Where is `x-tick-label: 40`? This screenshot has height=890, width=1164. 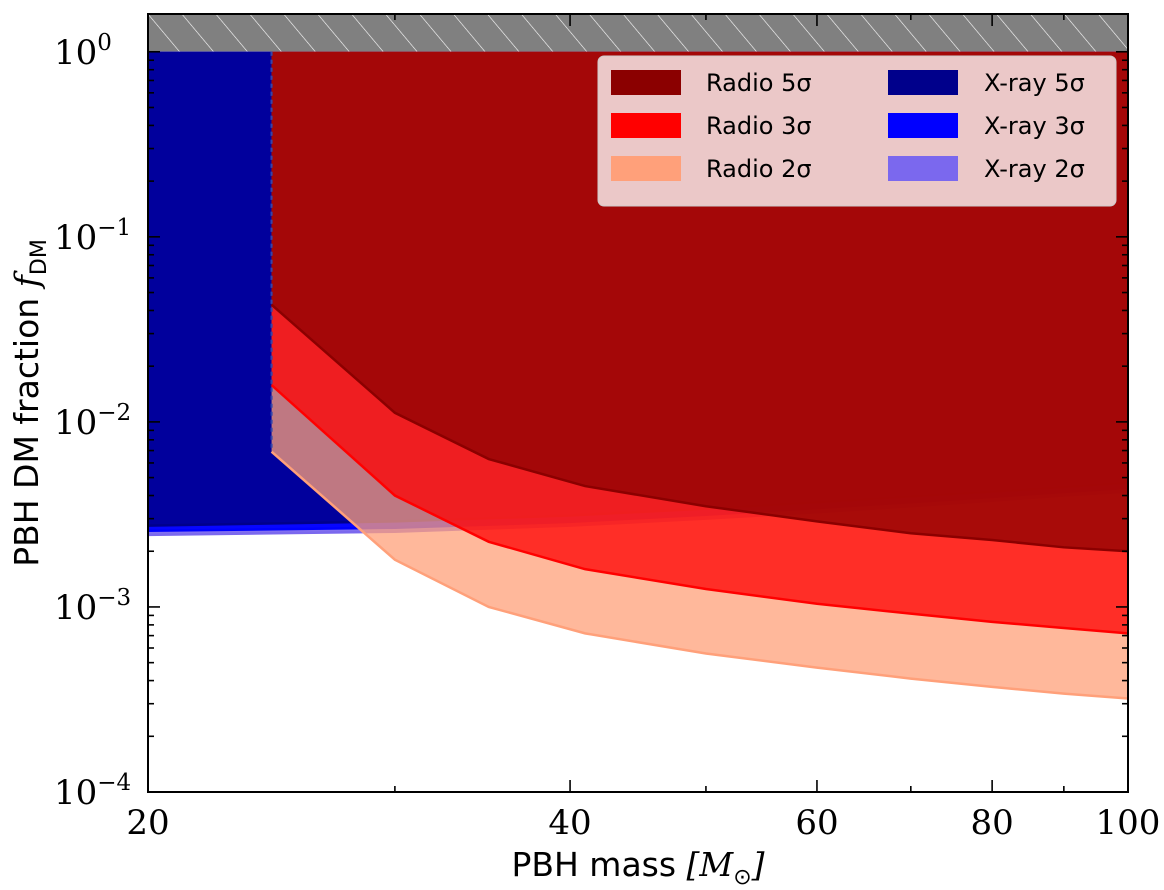
x-tick-label: 40 is located at coordinates (569, 823).